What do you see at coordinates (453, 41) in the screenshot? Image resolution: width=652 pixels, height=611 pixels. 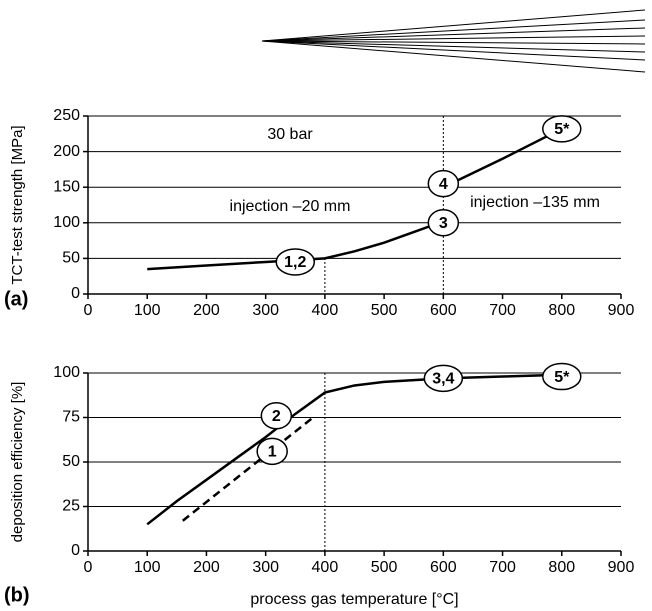 I see `nozzle-fan` at bounding box center [453, 41].